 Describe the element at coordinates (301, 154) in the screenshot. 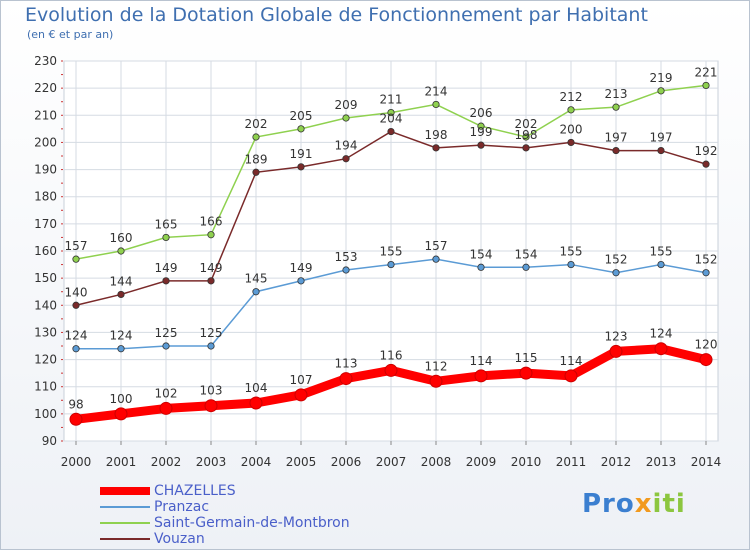

I see `data-label: 191` at that location.